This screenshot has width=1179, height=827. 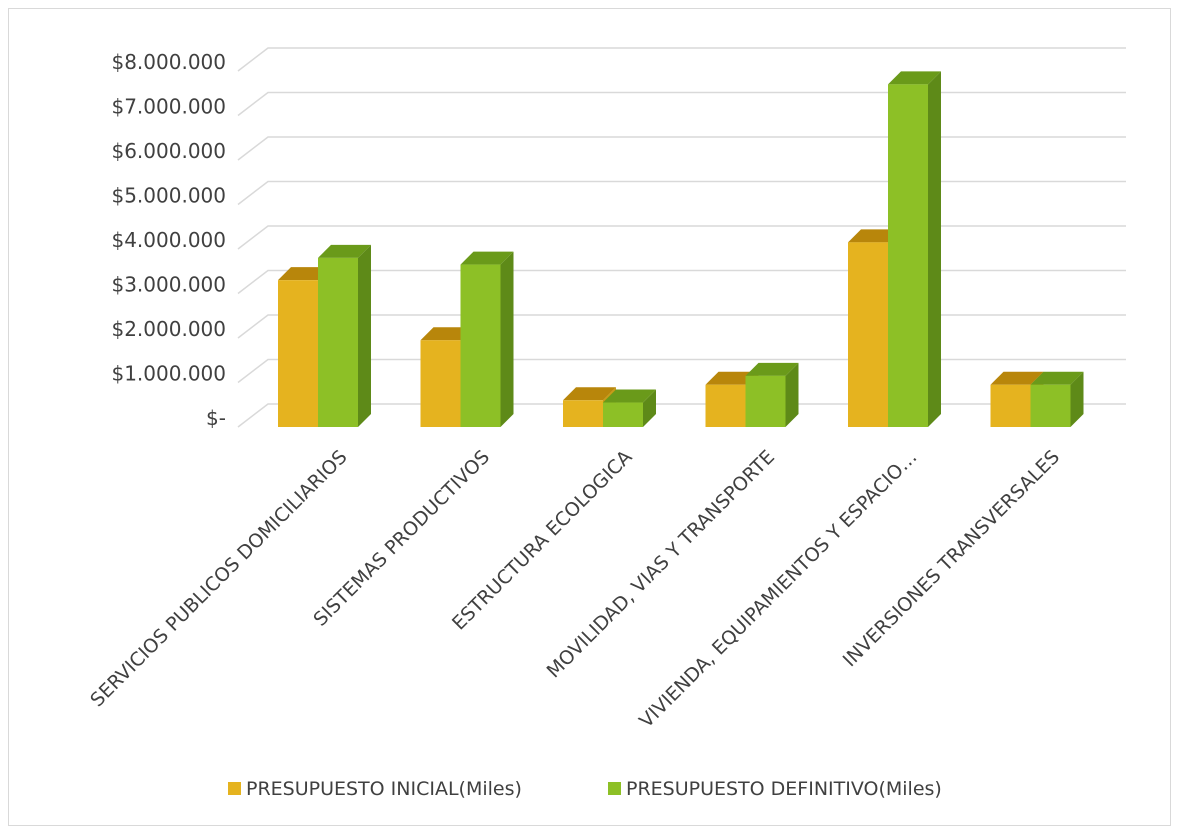 What do you see at coordinates (216, 418) in the screenshot?
I see `y-tick-label: $-` at bounding box center [216, 418].